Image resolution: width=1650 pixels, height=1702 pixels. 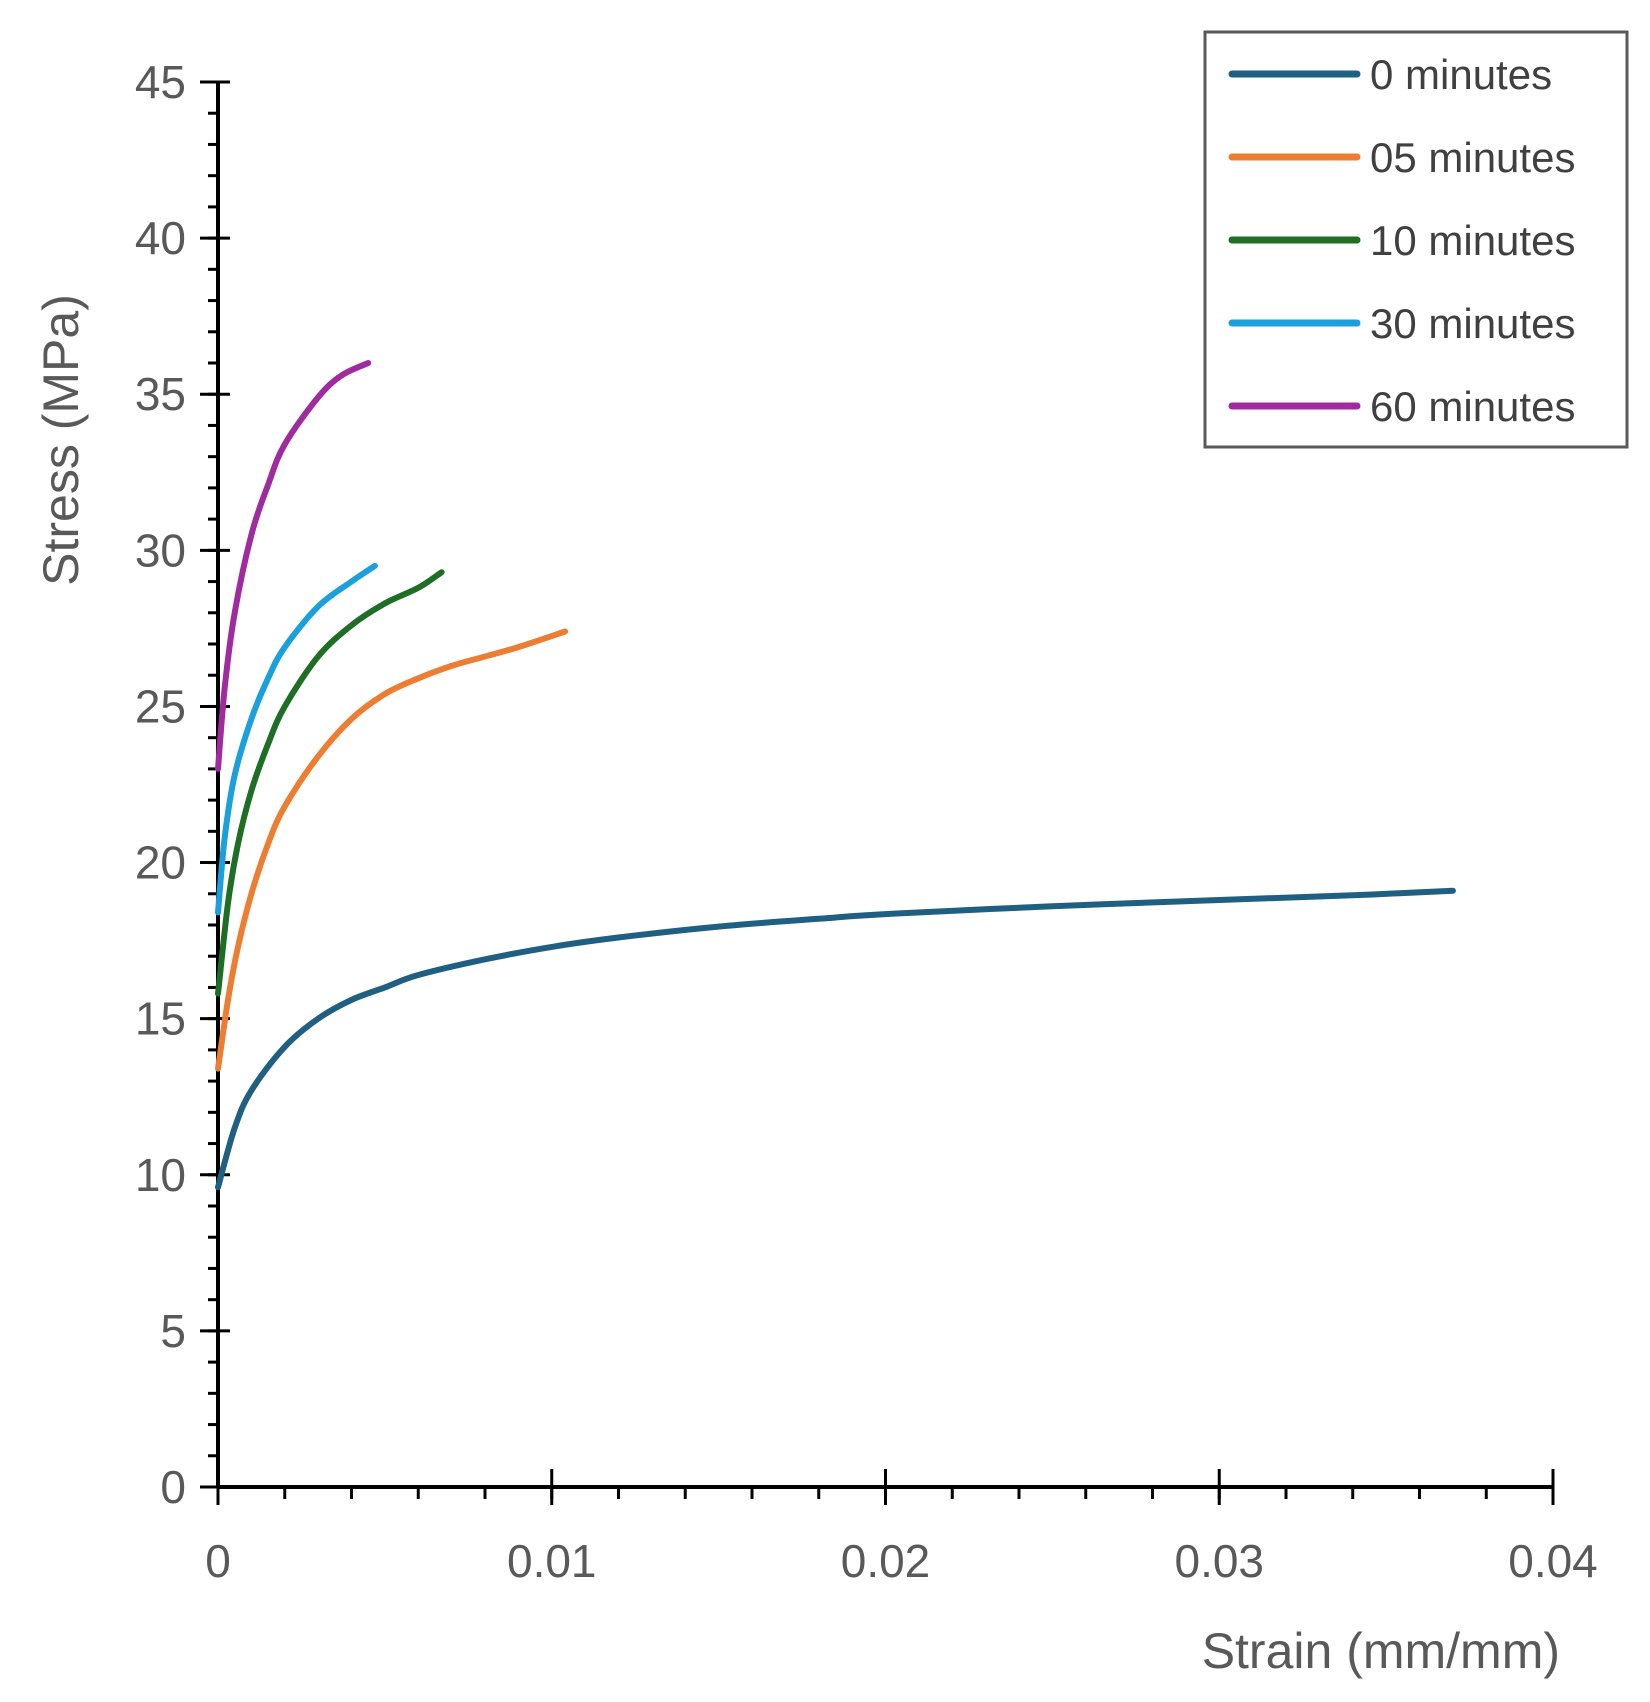 I want to click on y-tick-label: 0, so click(x=173, y=1487).